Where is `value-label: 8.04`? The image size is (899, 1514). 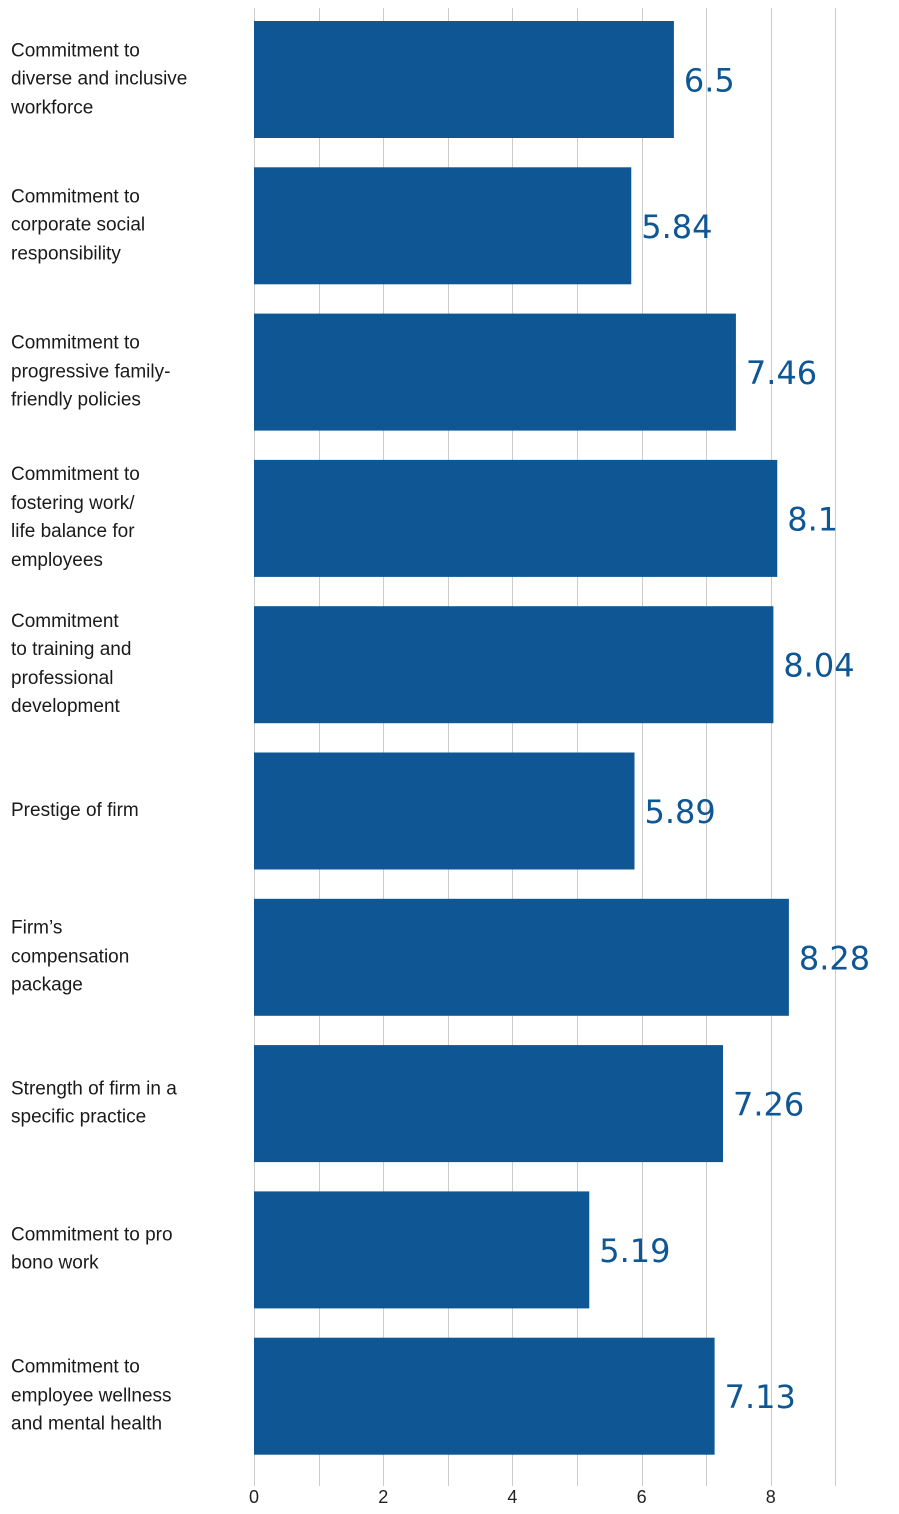 value-label: 8.04 is located at coordinates (818, 666).